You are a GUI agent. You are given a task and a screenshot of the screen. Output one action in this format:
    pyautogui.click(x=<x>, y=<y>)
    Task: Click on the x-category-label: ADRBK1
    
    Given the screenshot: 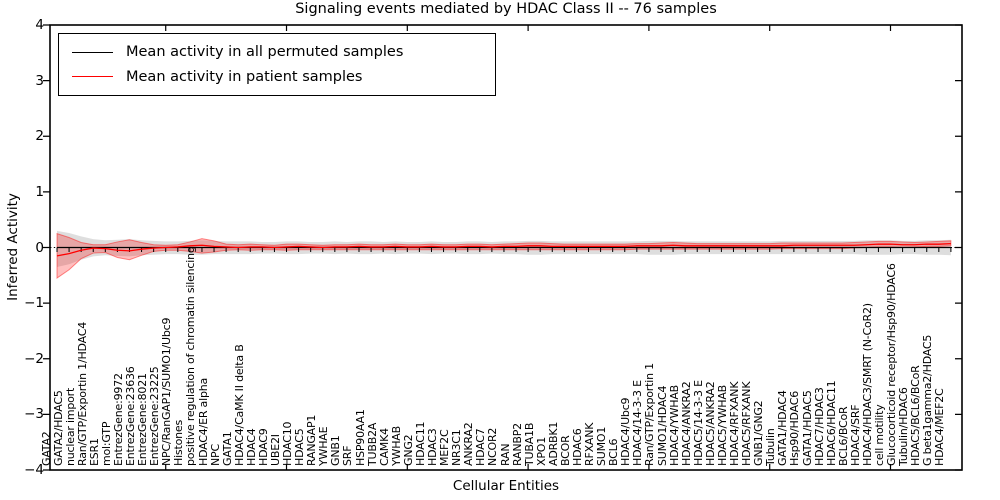 What is the action you would take?
    pyautogui.click(x=553, y=443)
    